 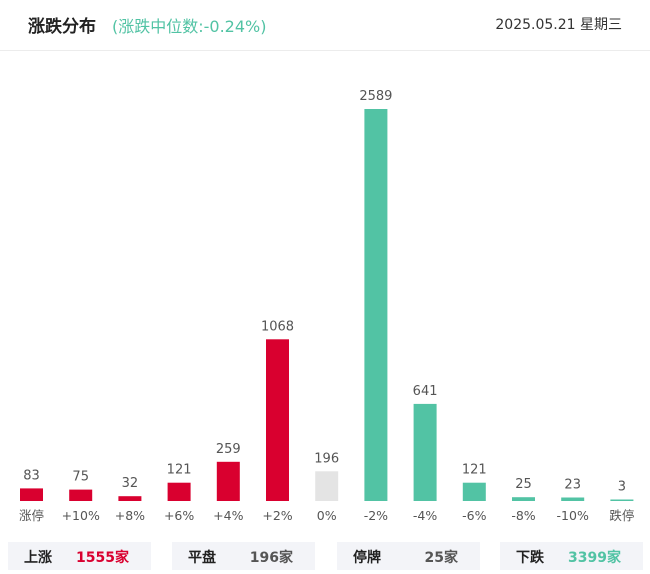 What do you see at coordinates (376, 515) in the screenshot?
I see `category-label-7: -2%` at bounding box center [376, 515].